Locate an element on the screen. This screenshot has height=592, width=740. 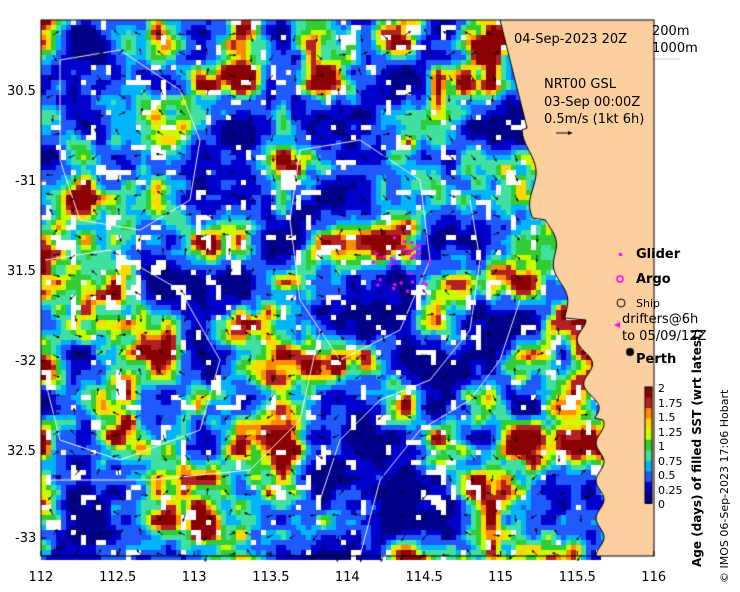
colorbar-tick: 0 is located at coordinates (661, 504).